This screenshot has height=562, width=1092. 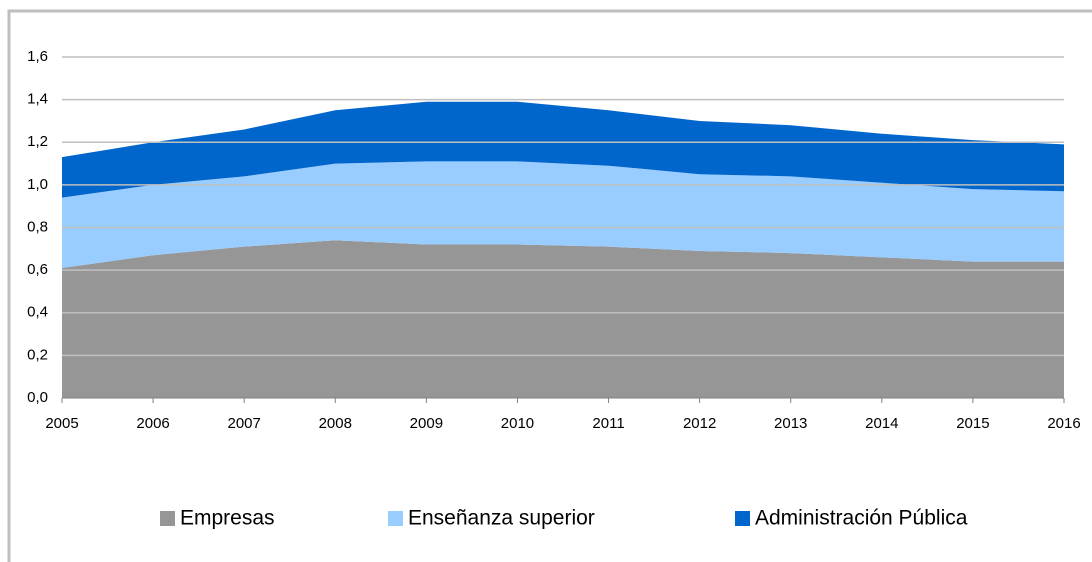 I want to click on x-tick-label: 2015, so click(x=972, y=423).